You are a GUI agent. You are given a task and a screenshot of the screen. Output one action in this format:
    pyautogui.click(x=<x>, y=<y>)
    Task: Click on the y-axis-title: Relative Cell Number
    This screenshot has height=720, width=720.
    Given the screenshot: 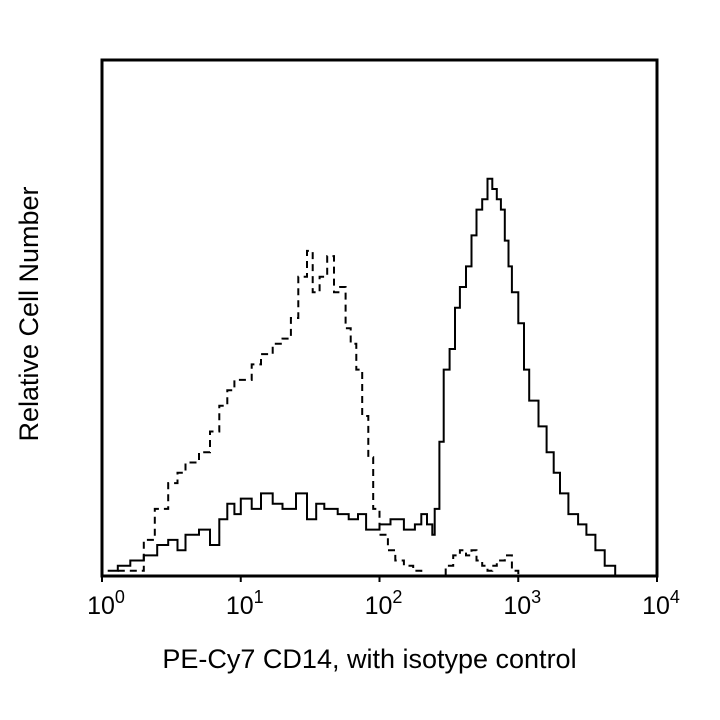 What is the action you would take?
    pyautogui.click(x=29, y=313)
    